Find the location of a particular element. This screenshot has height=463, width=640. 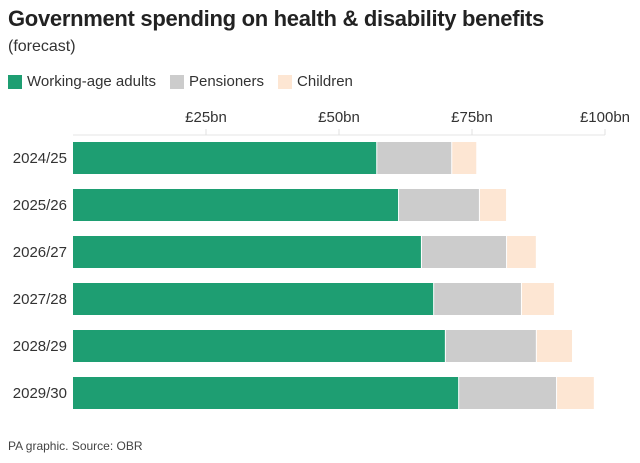

x-tick-label: £100bn is located at coordinates (605, 117).